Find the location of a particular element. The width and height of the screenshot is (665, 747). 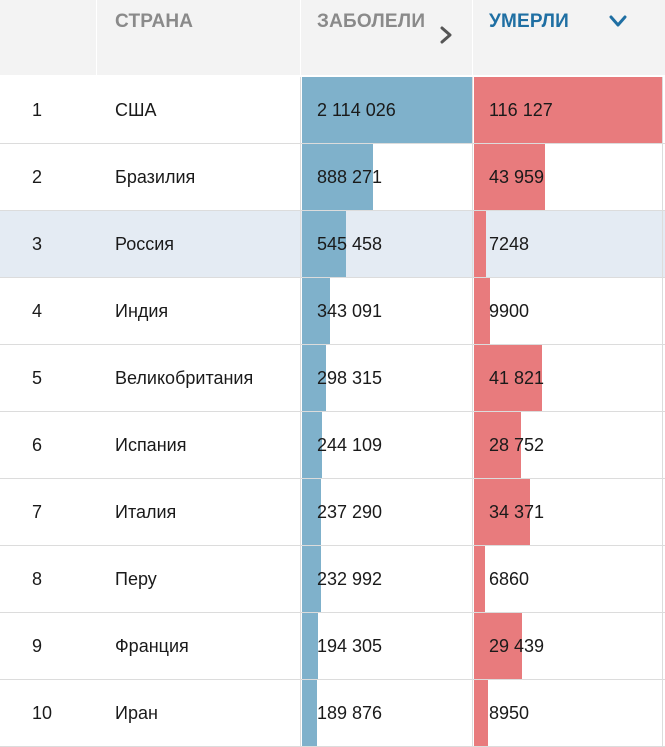

country-cell: США is located at coordinates (199, 110).